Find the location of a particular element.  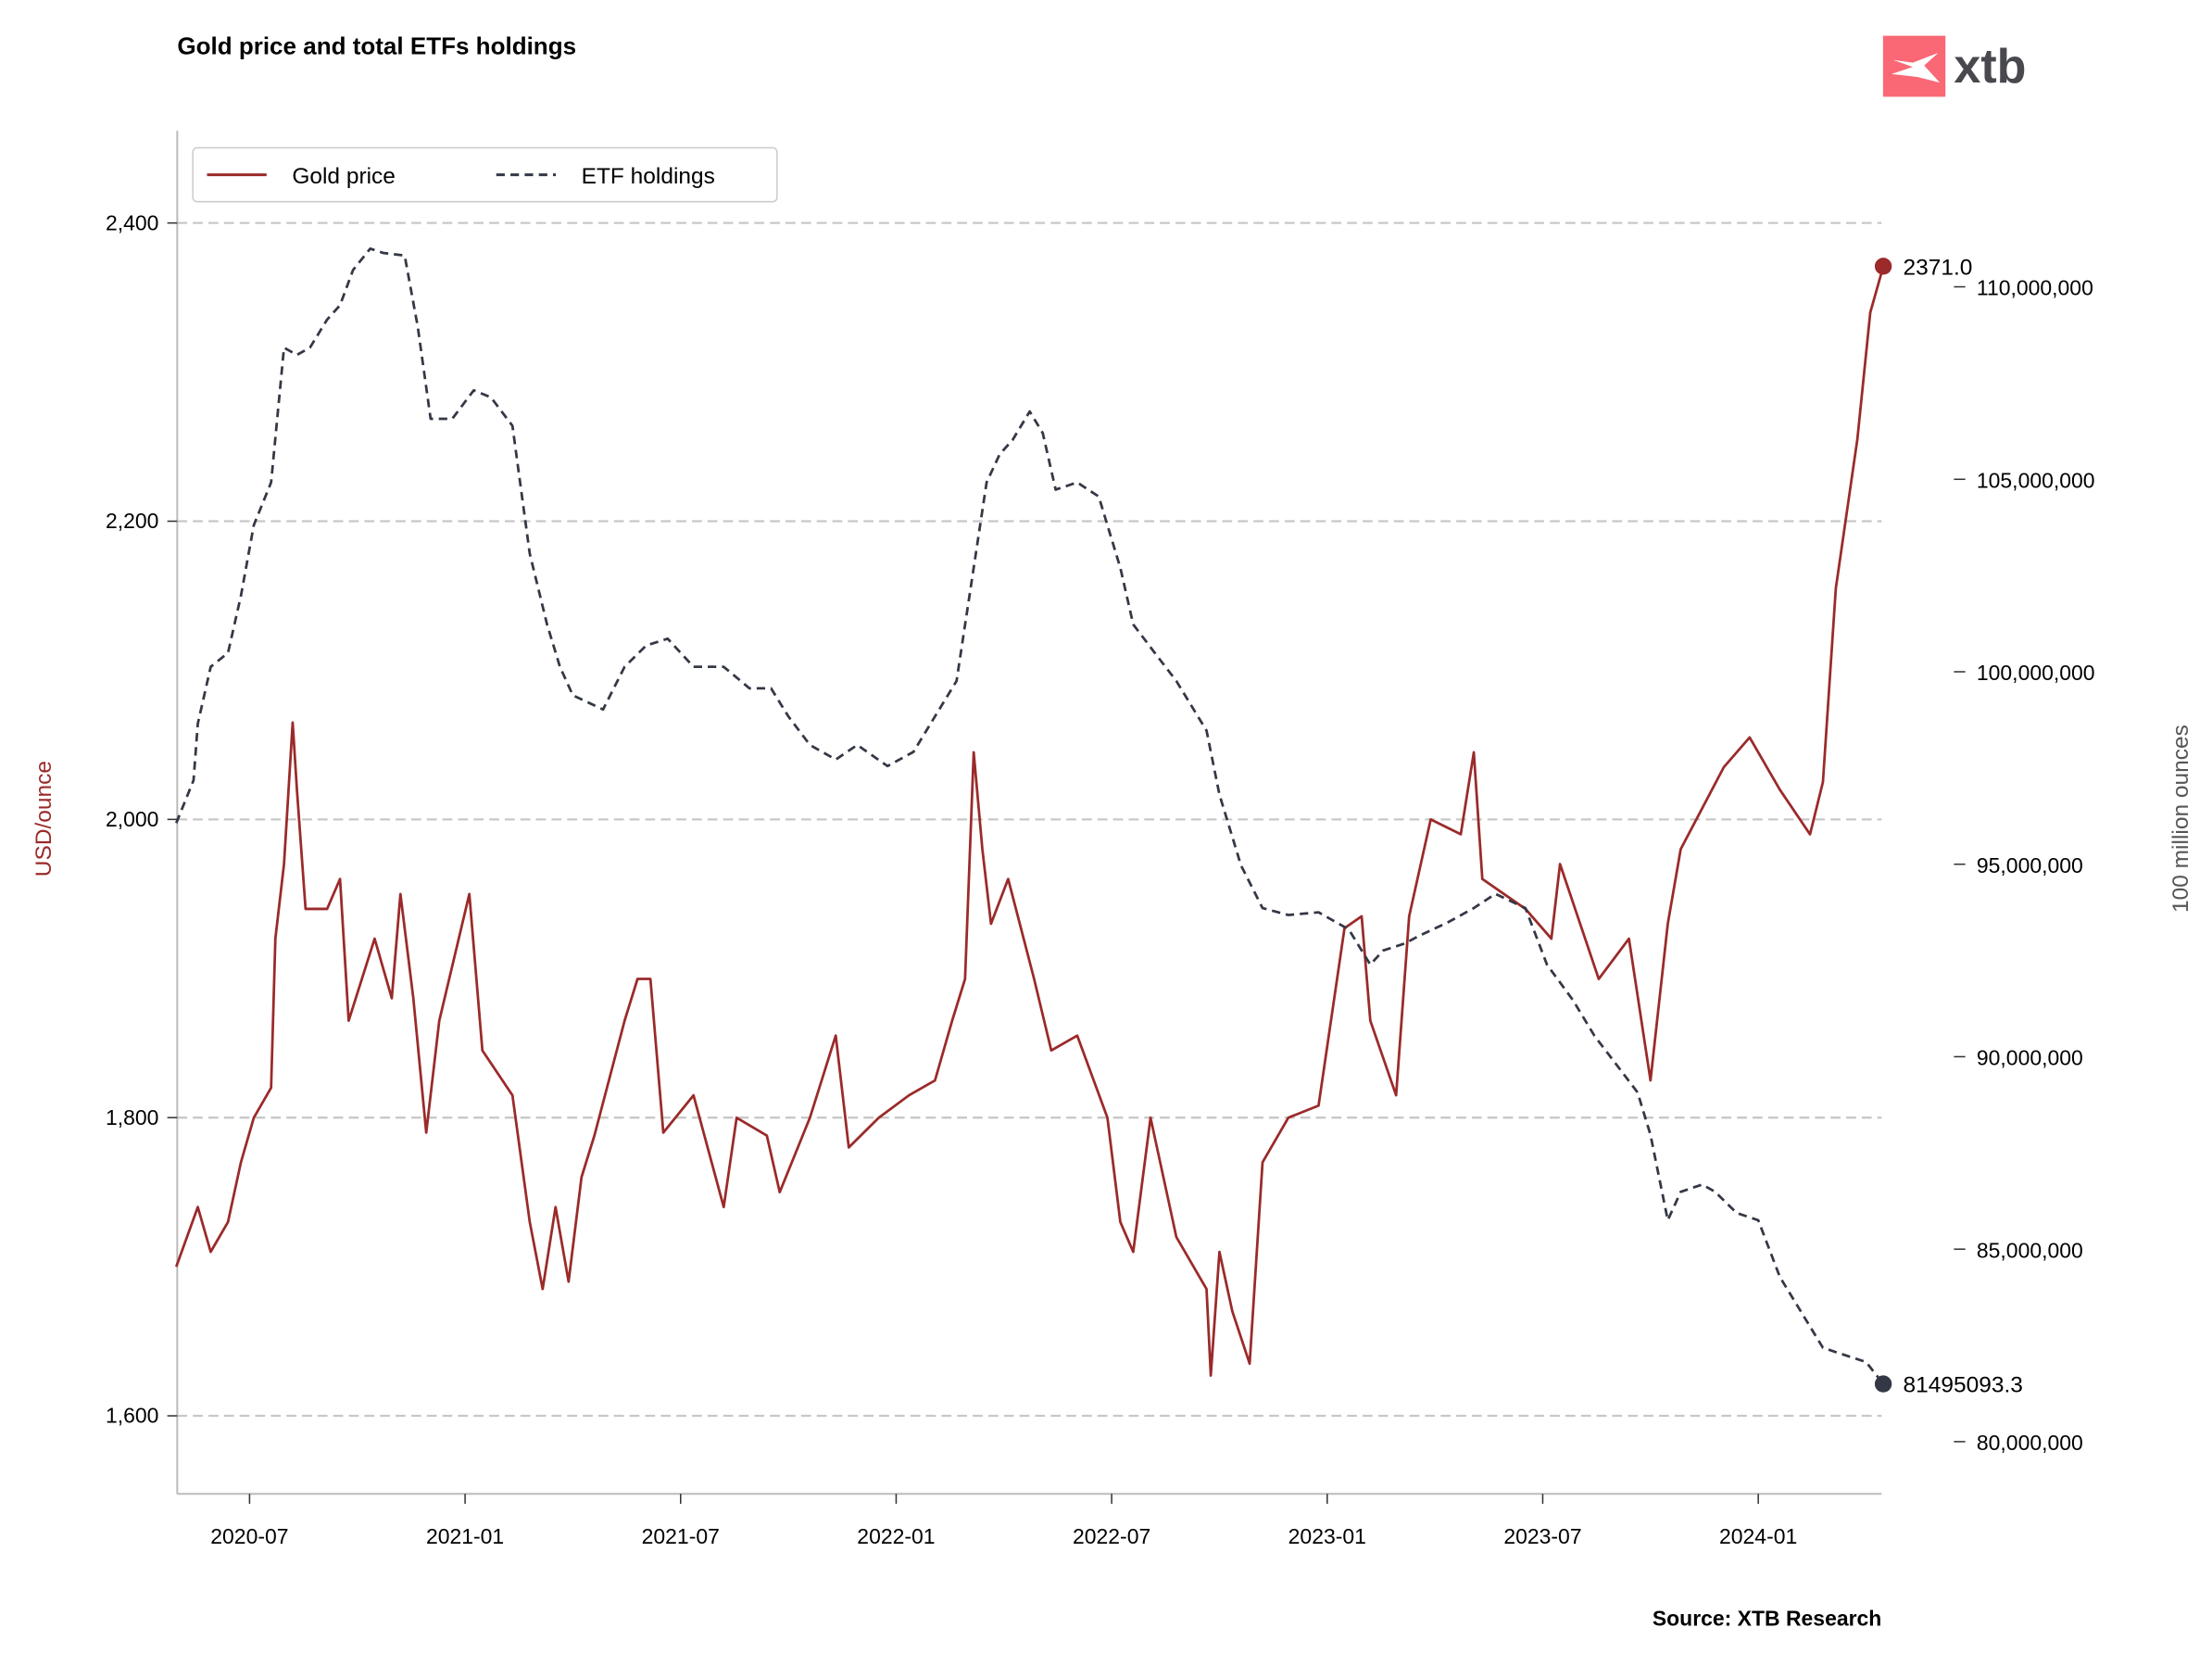

y2-tick-label: 90,000,000 is located at coordinates (2030, 1058).